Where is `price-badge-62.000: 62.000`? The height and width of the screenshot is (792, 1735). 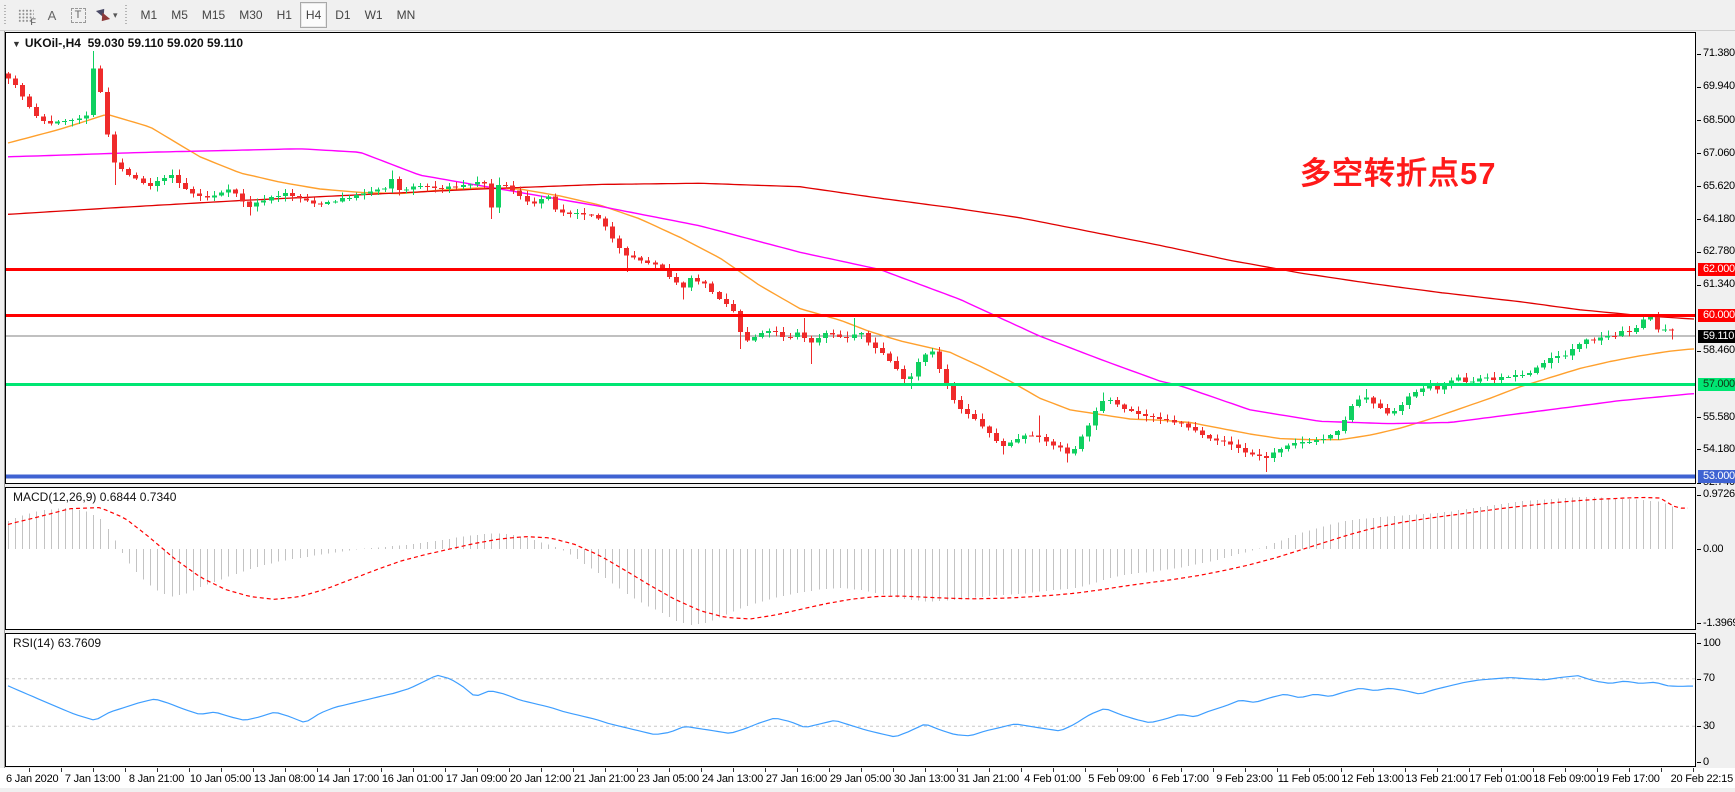
price-badge-62.000: 62.000 is located at coordinates (1716, 270).